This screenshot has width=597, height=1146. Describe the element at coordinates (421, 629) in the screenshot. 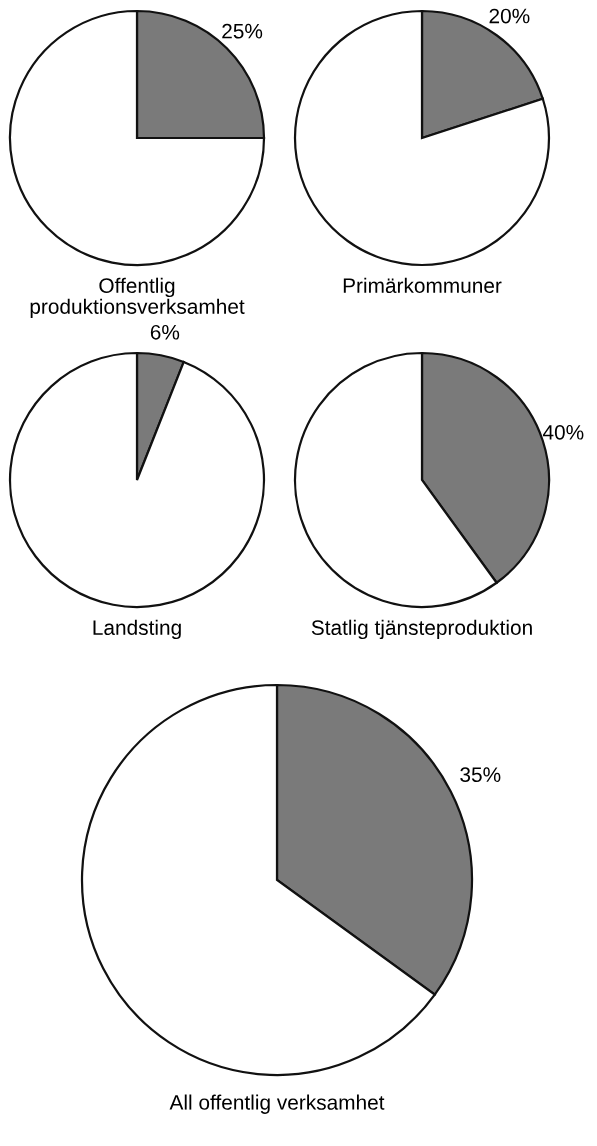

I see `text: Statlig tjänsteproduktion` at that location.